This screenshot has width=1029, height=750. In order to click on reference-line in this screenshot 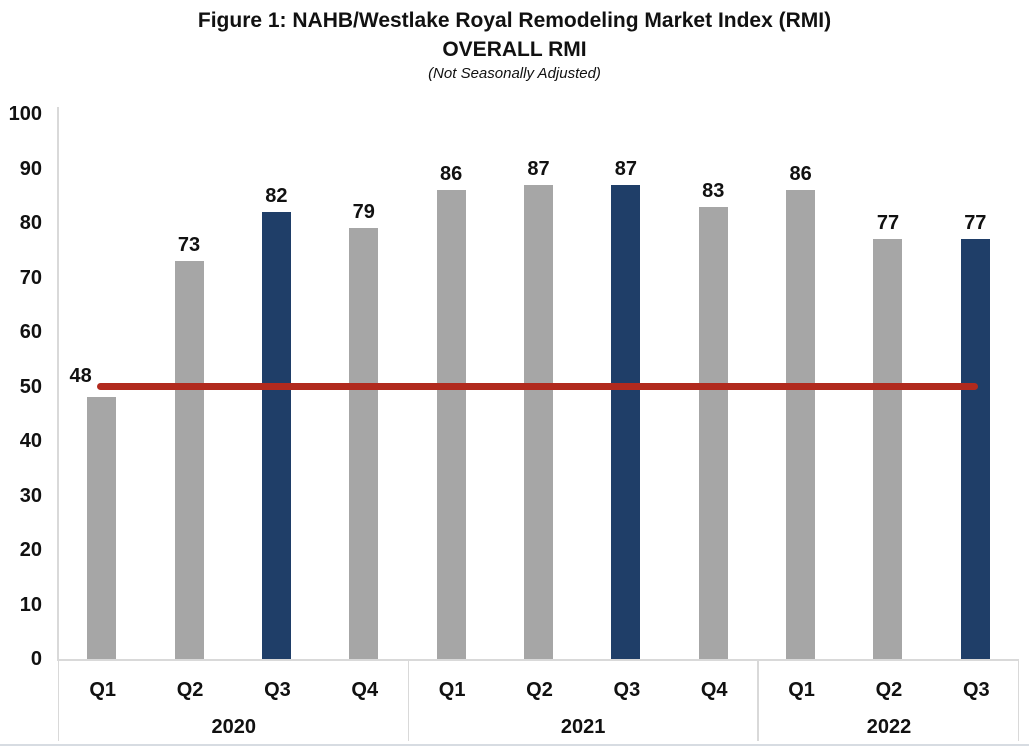, I will do `click(537, 386)`.